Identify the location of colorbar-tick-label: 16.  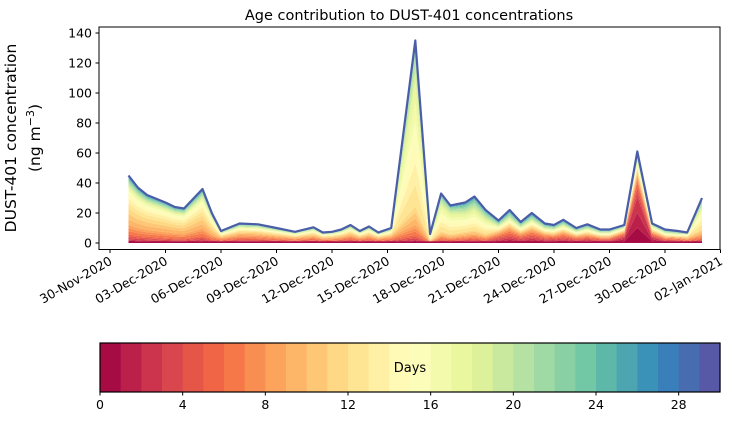
(431, 404).